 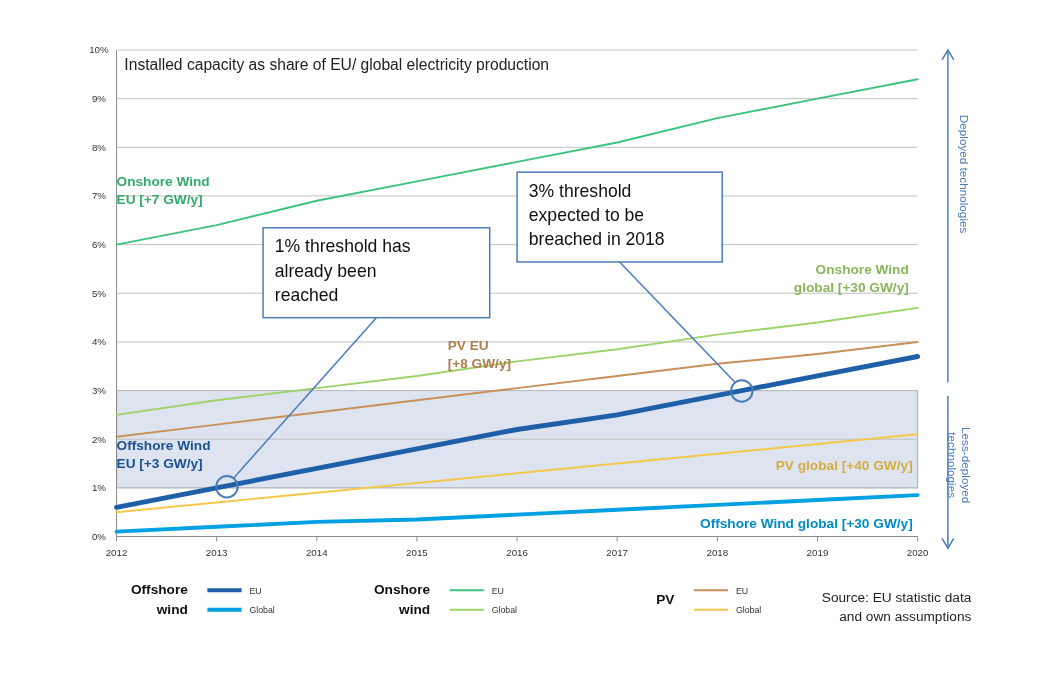 I want to click on x-tick-label: 2019, so click(x=817, y=553).